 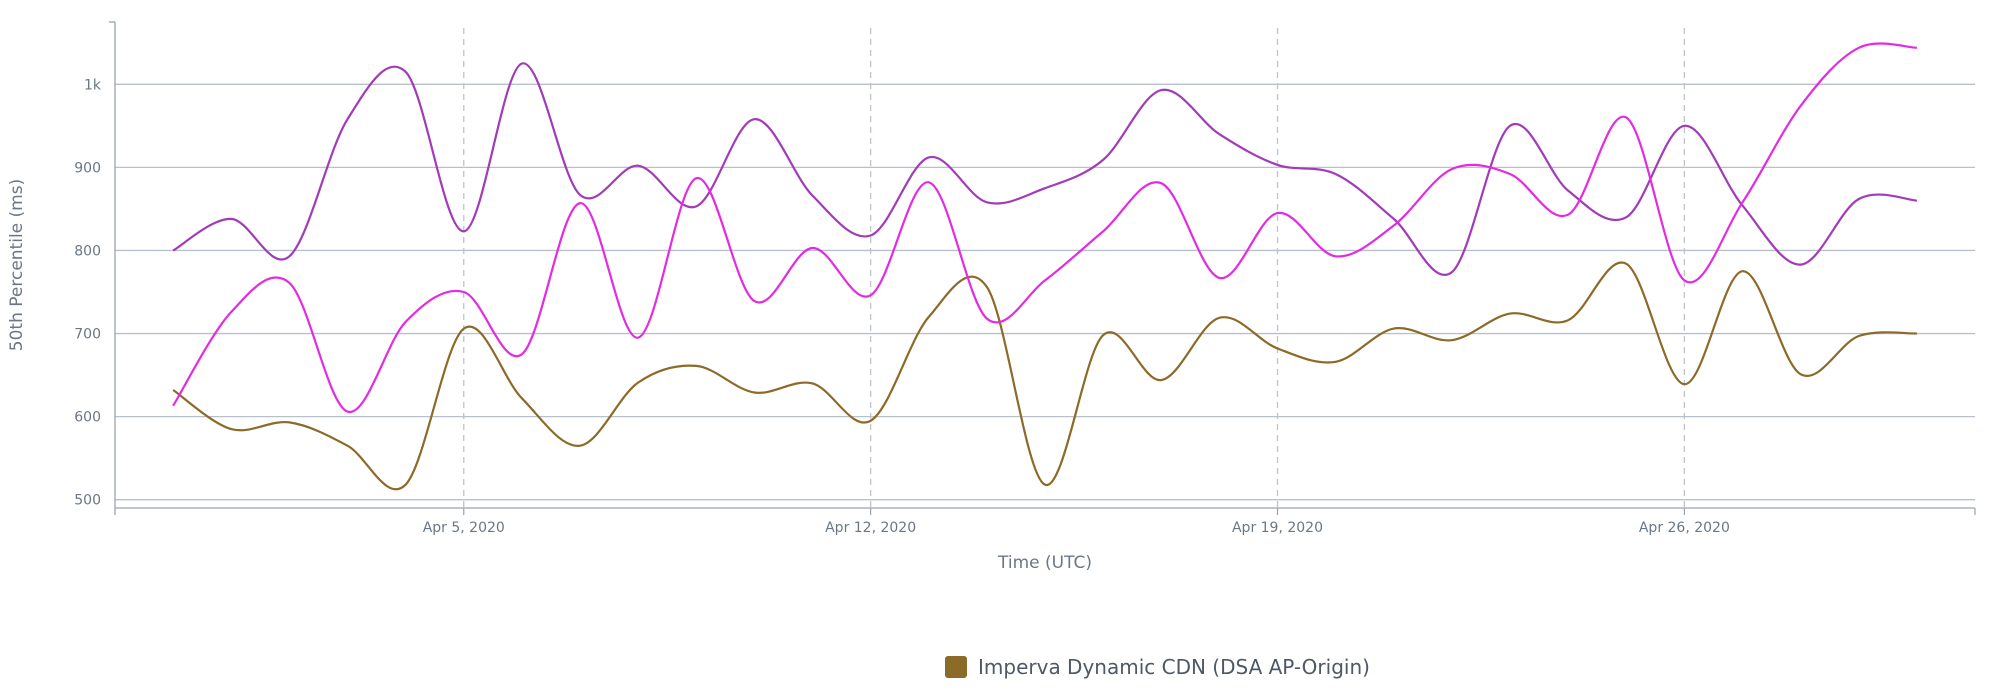 I want to click on x-tick-label: Apr 12, 2020, so click(x=870, y=528).